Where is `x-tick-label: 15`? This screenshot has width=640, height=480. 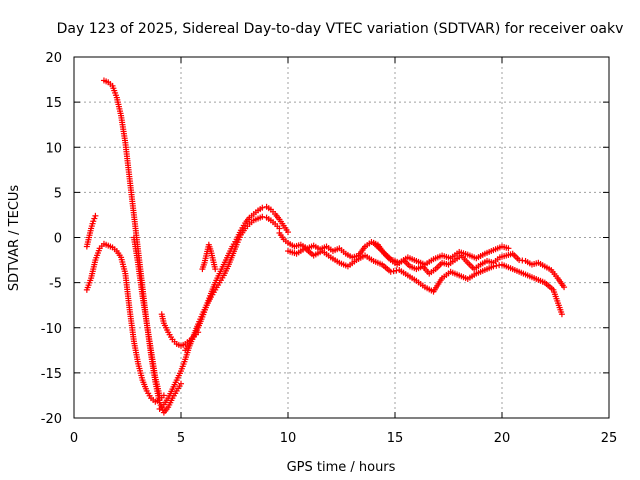 x-tick-label: 15 is located at coordinates (395, 438).